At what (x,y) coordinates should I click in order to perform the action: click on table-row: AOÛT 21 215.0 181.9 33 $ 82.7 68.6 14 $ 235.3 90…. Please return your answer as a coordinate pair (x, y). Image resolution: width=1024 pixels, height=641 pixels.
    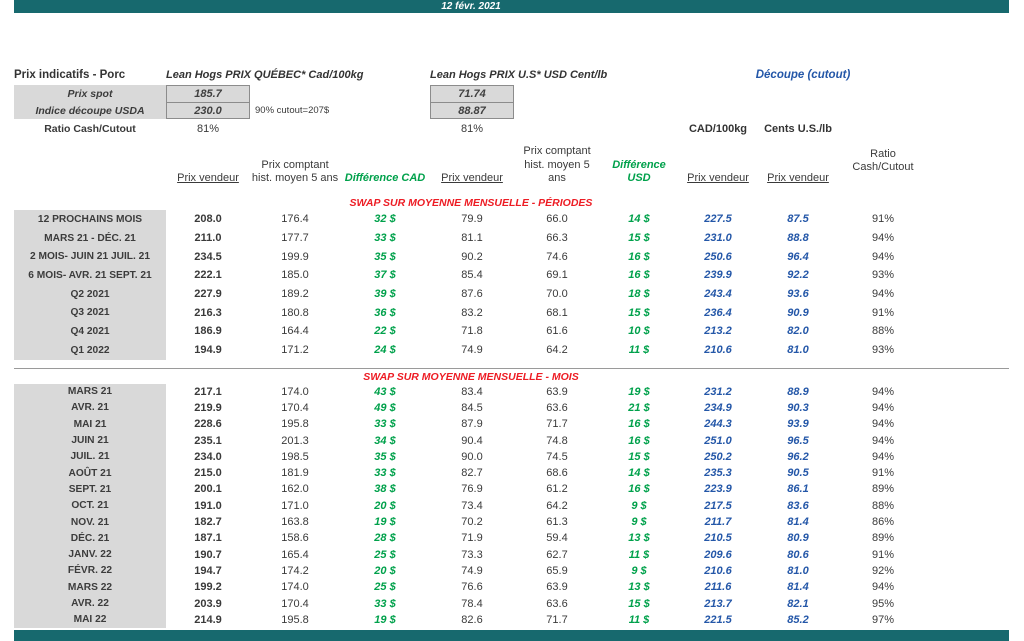
    Looking at the image, I should click on (471, 473).